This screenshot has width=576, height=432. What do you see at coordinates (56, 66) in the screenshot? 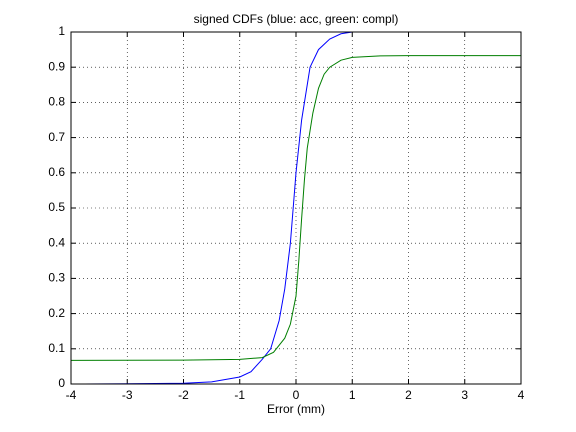
I see `y-tick-label: 0.9` at bounding box center [56, 66].